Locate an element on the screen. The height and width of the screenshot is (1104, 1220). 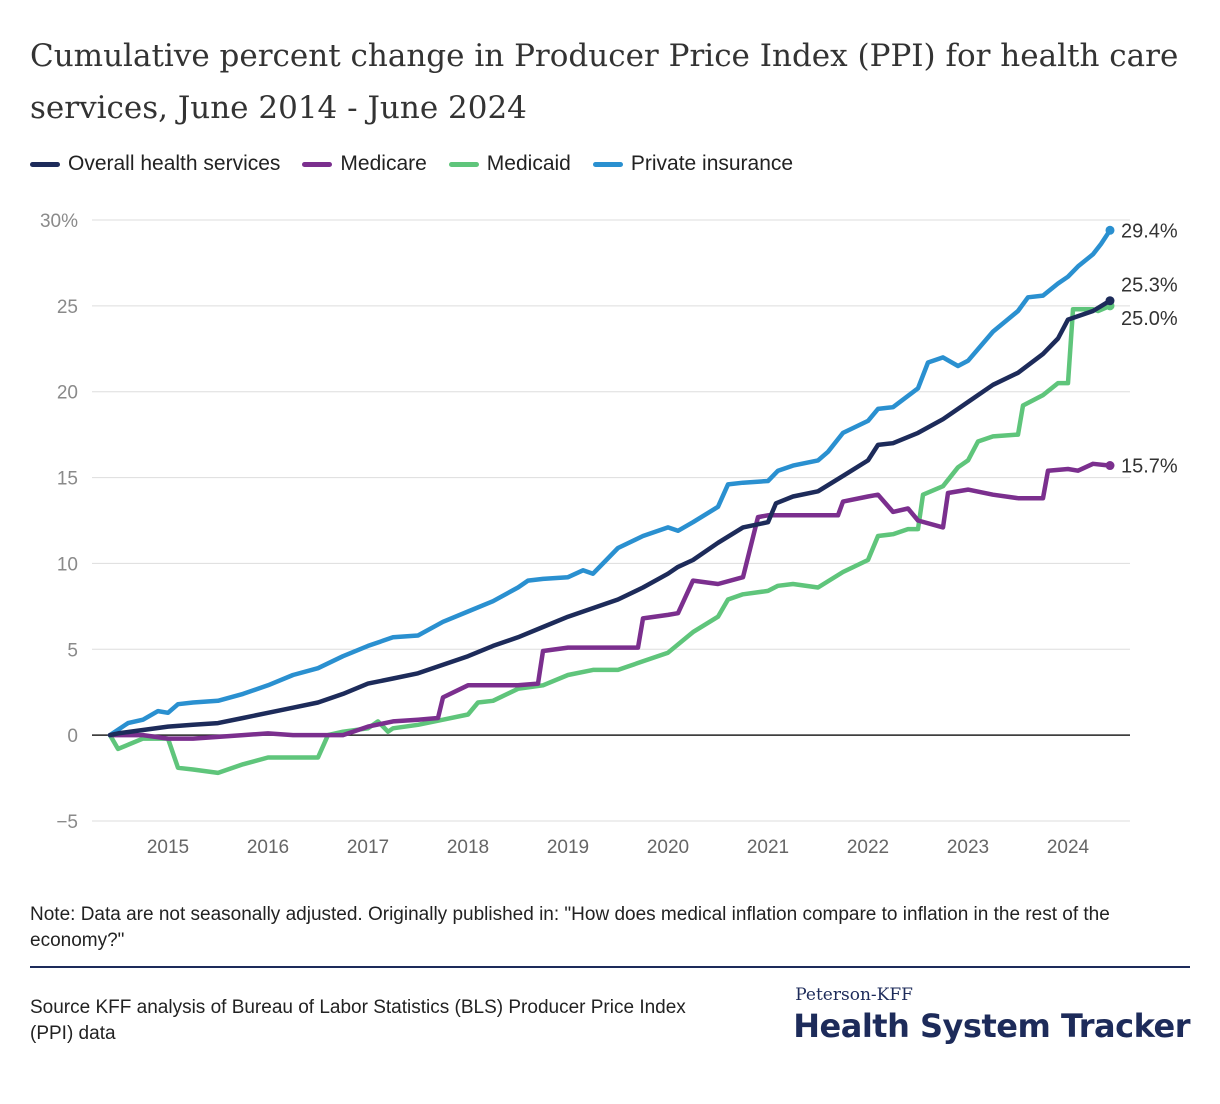
brand-logo: Peterson-KFF Health System Tracker is located at coordinates (991, 1015).